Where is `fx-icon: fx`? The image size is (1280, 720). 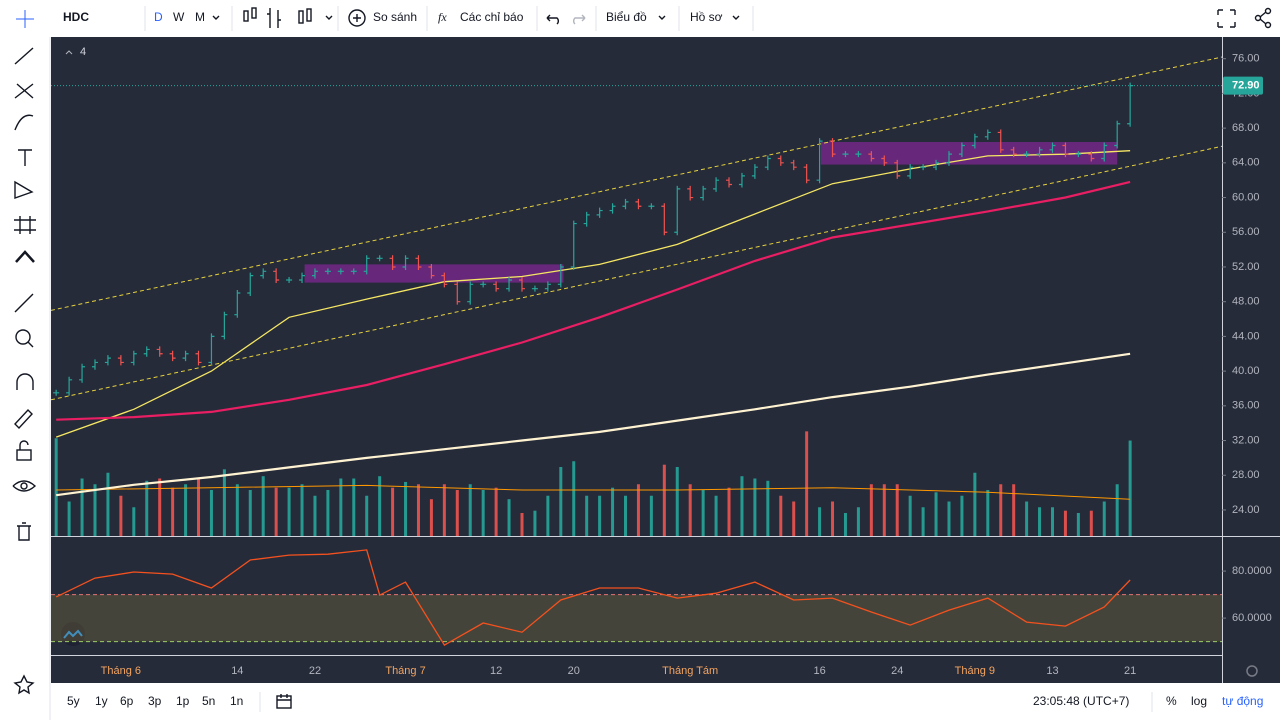 fx-icon: fx is located at coordinates (442, 17).